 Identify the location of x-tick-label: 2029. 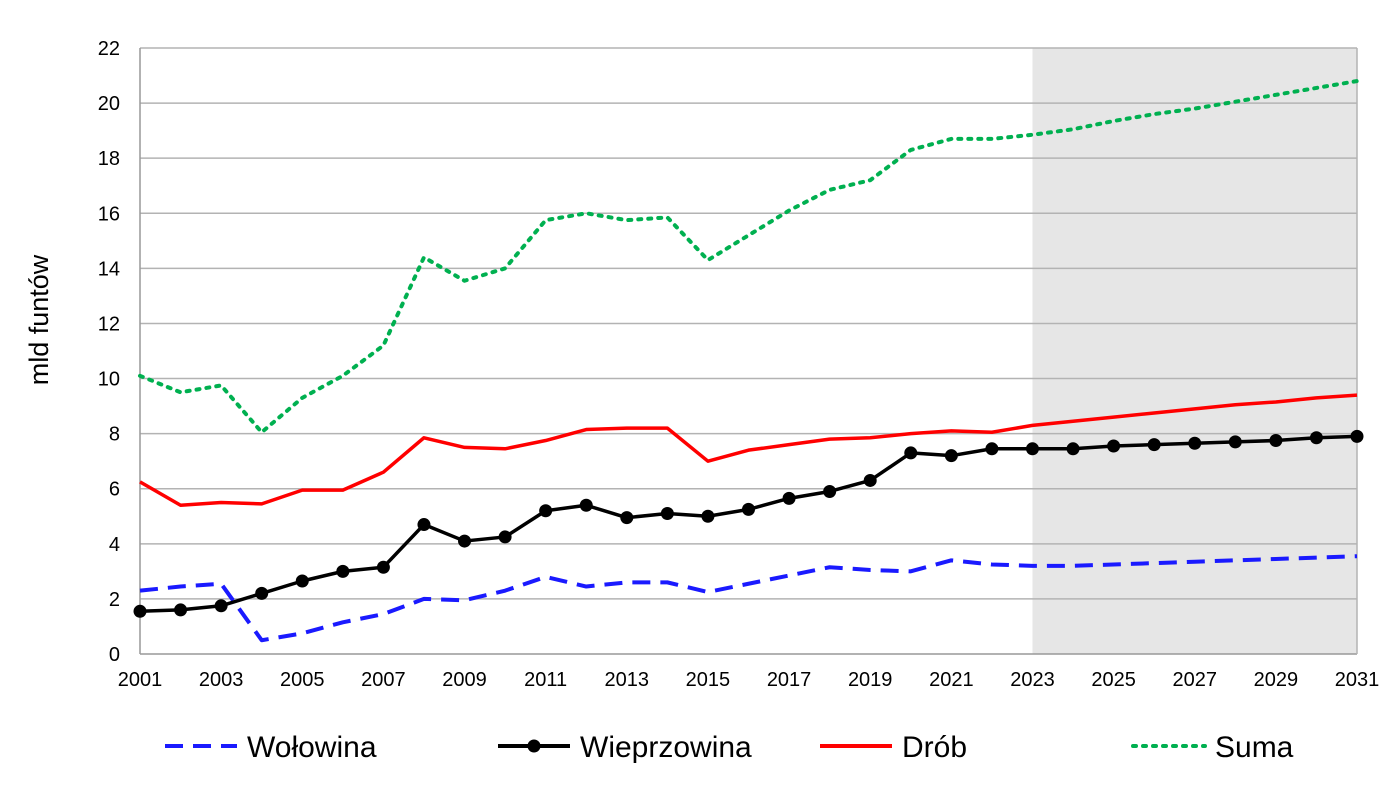
(1276, 680).